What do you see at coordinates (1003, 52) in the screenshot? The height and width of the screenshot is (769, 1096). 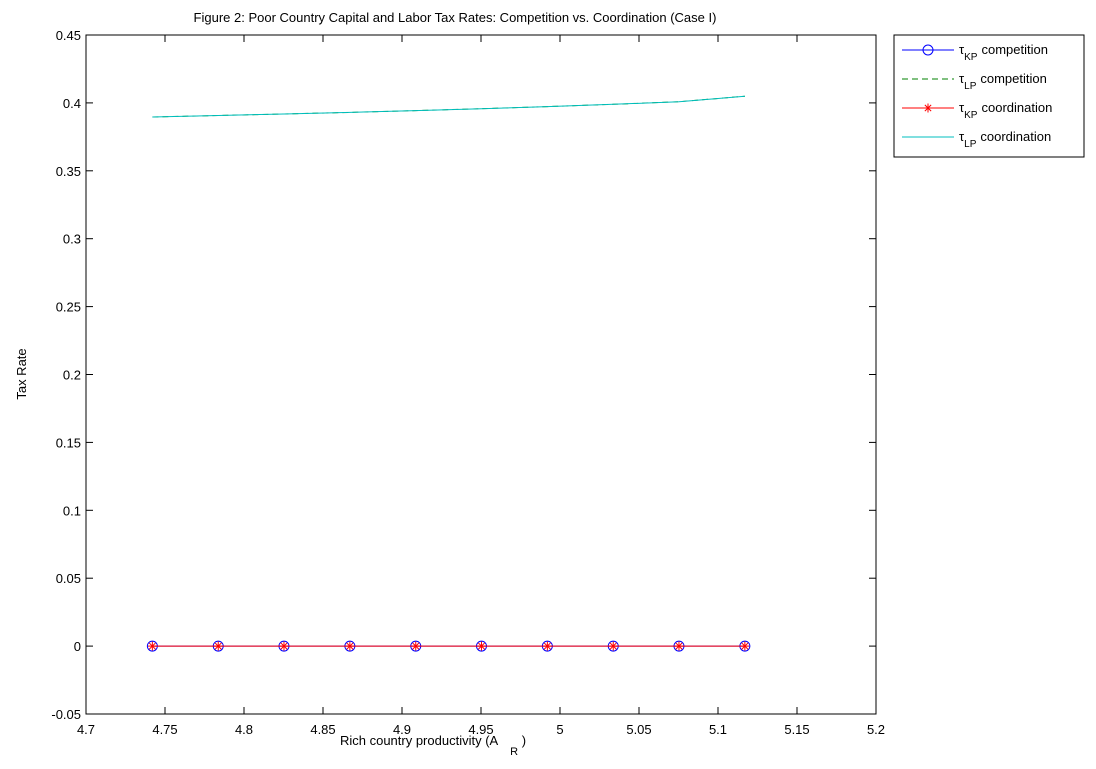 I see `legend-label: τKPcompetition` at bounding box center [1003, 52].